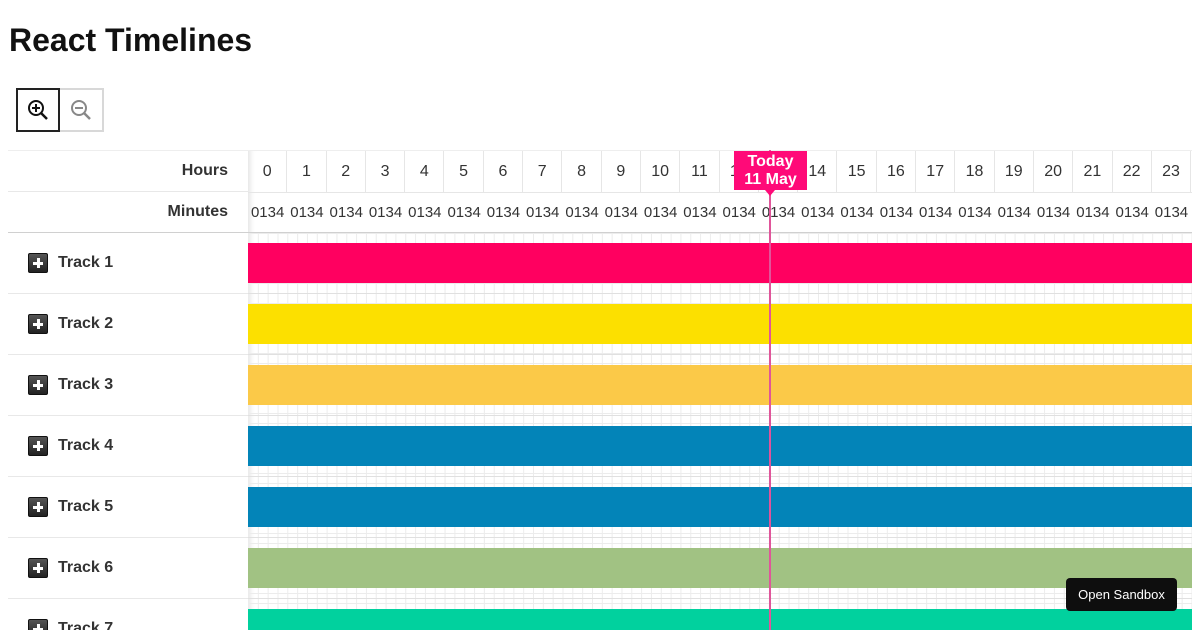 Image resolution: width=1200 pixels, height=630 pixels. I want to click on hour-cell: 8, so click(582, 171).